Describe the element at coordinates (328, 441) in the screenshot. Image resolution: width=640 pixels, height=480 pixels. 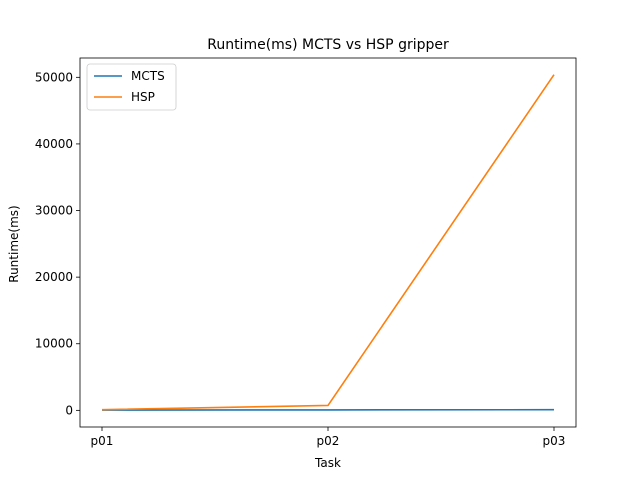
I see `x-tick-label: p02` at that location.